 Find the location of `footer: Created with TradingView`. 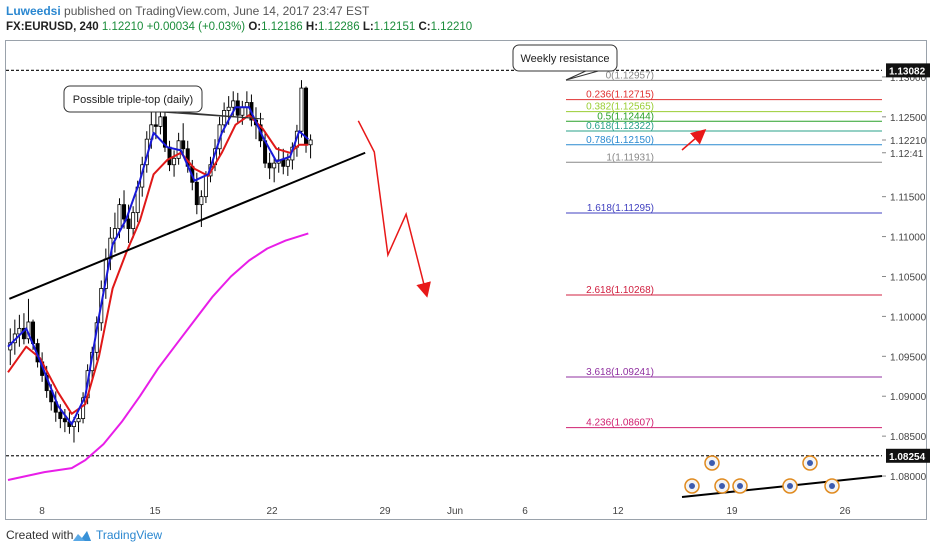

footer: Created with TradingView is located at coordinates (466, 536).